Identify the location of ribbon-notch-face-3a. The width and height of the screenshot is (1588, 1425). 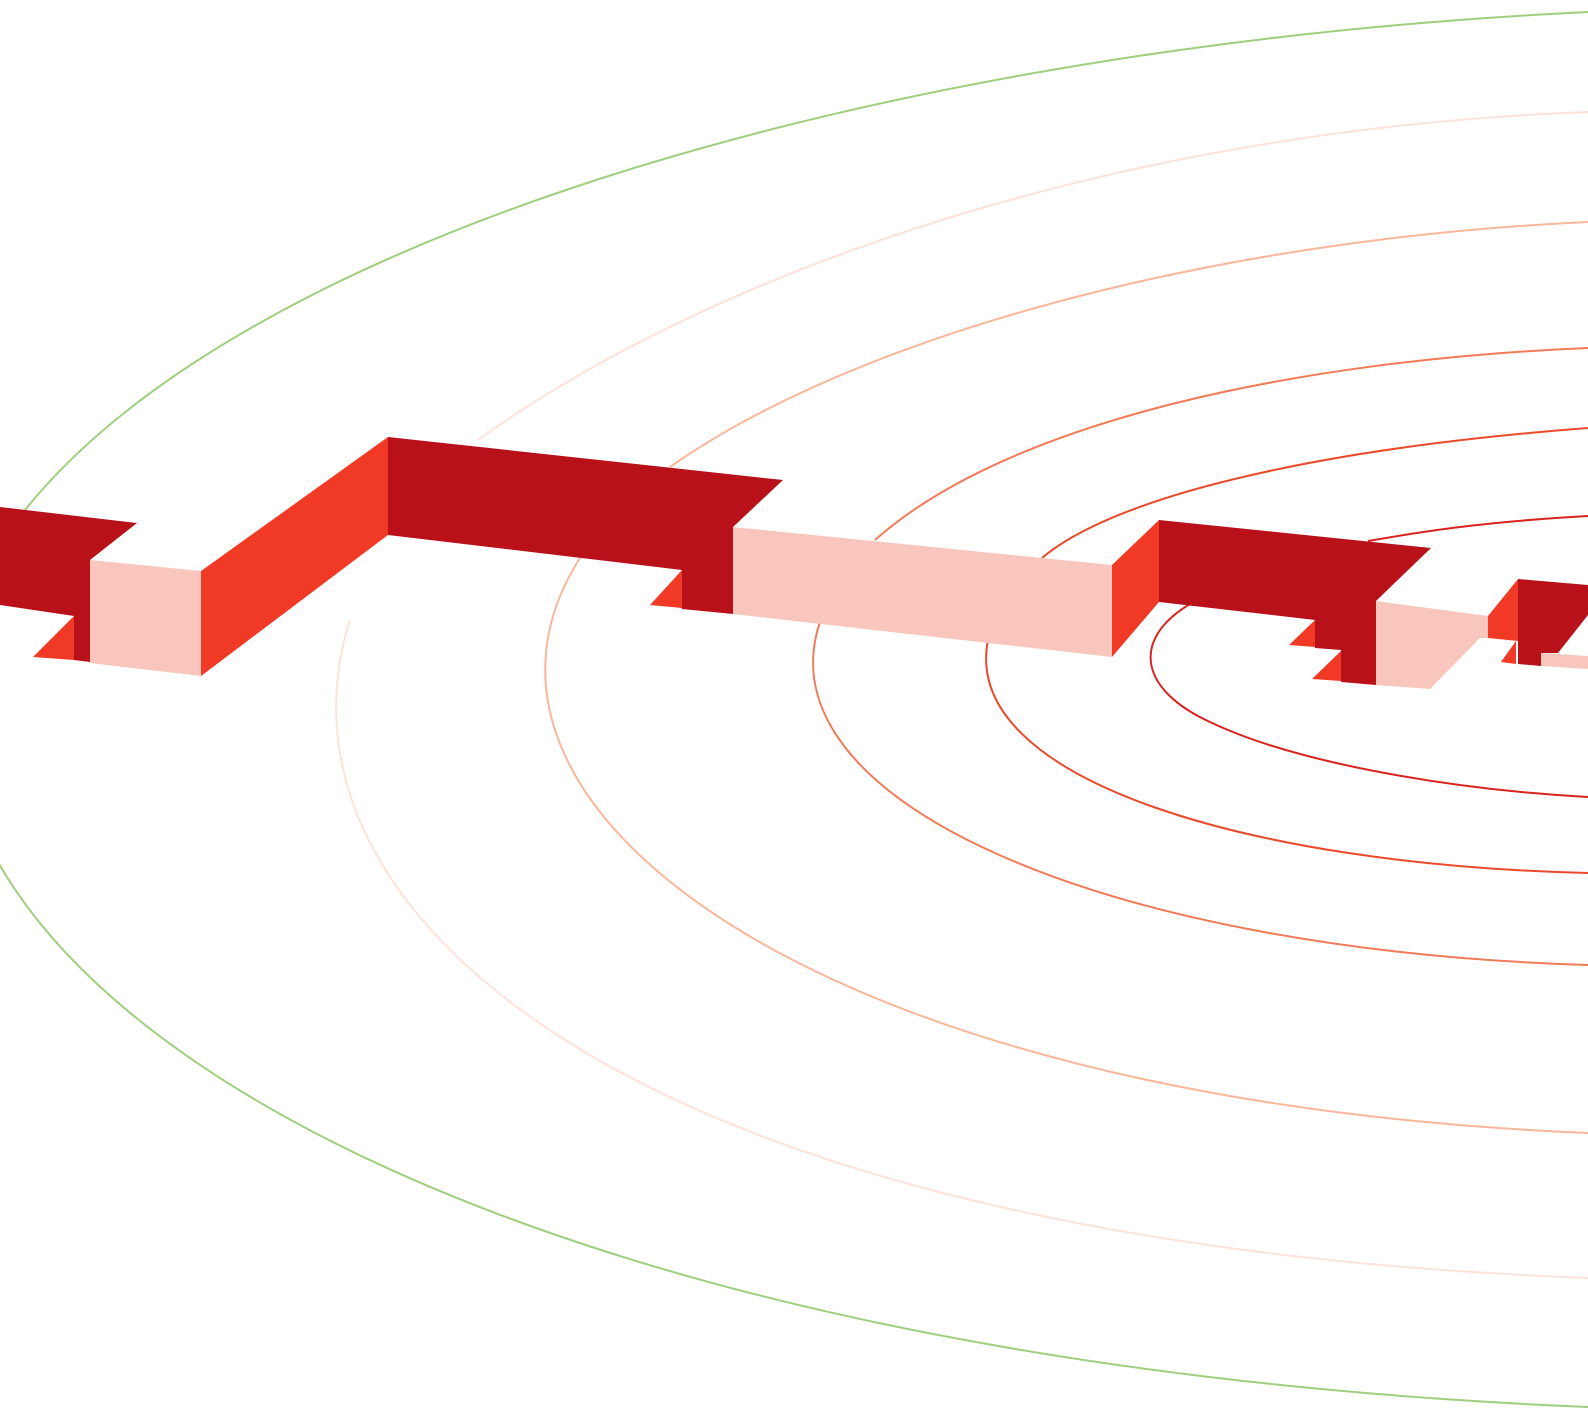
(1302, 633).